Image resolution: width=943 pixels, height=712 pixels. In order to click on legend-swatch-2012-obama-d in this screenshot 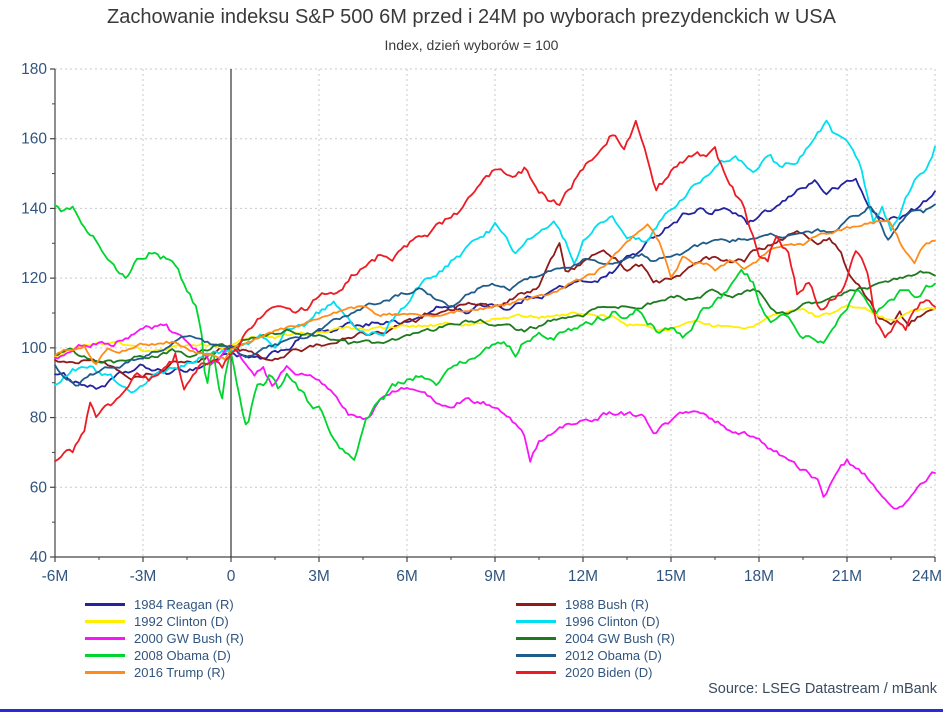, I will do `click(536, 655)`.